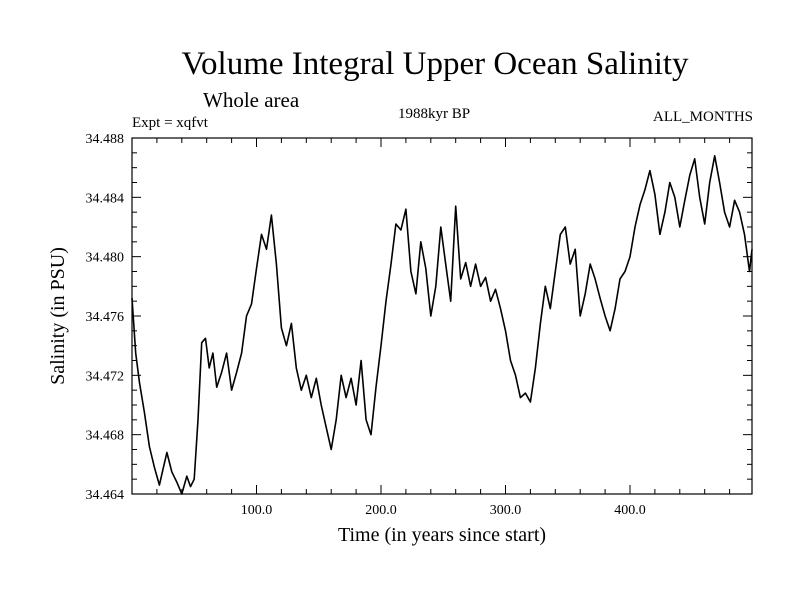  I want to click on x-tick-label: 200.0, so click(381, 510).